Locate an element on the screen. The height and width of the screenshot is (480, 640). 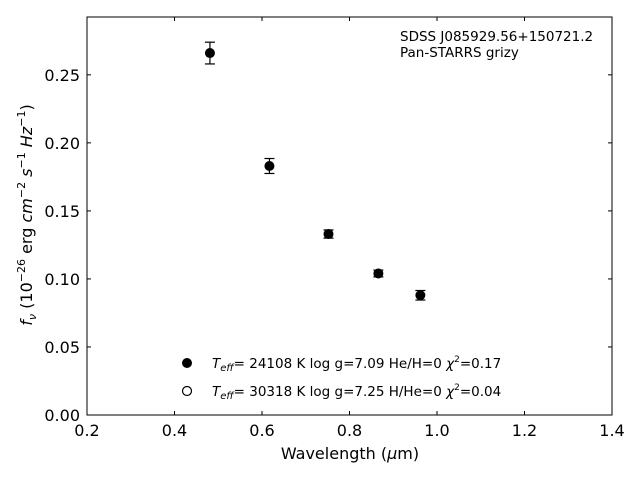
legend-marker-filled is located at coordinates (187, 363).